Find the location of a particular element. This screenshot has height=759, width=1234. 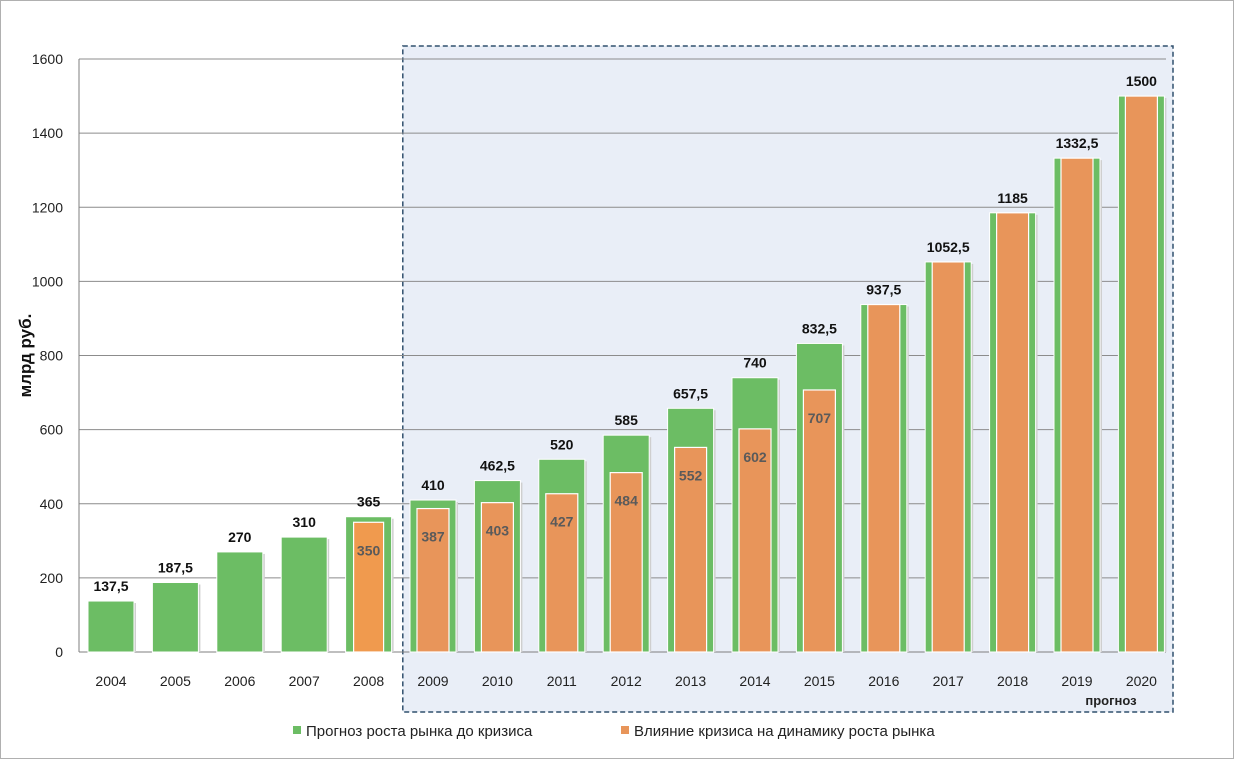

data-label-precrisis: 462,5 is located at coordinates (497, 466).